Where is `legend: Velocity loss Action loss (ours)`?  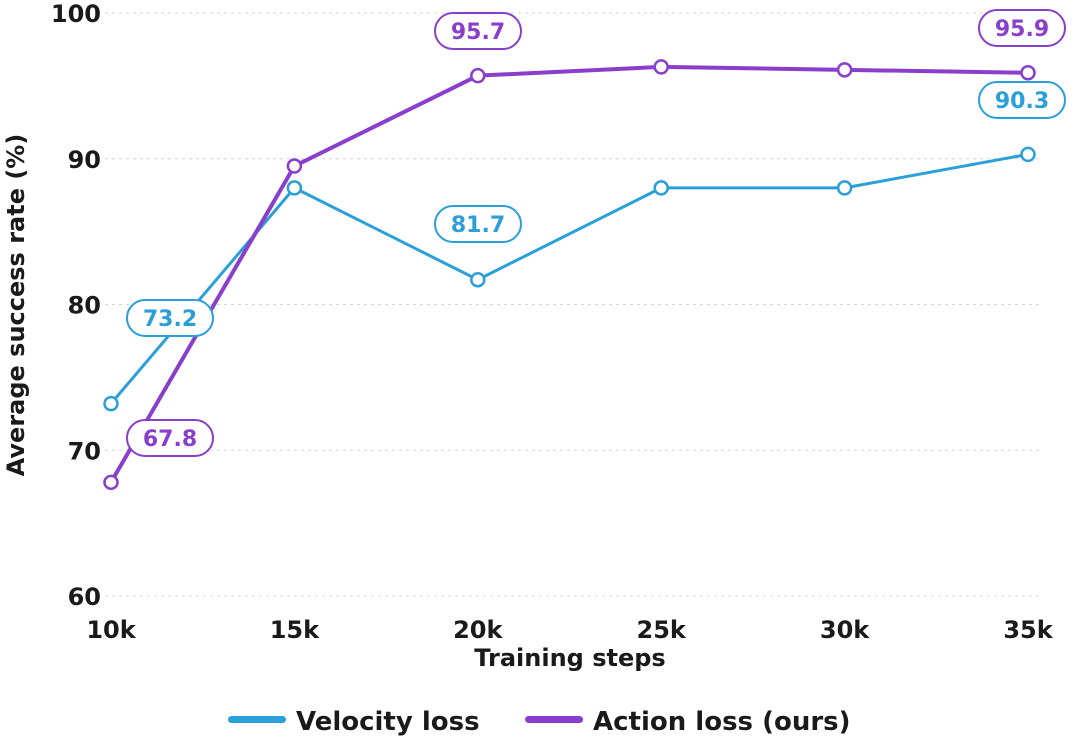
legend: Velocity loss Action loss (ours) is located at coordinates (539, 722).